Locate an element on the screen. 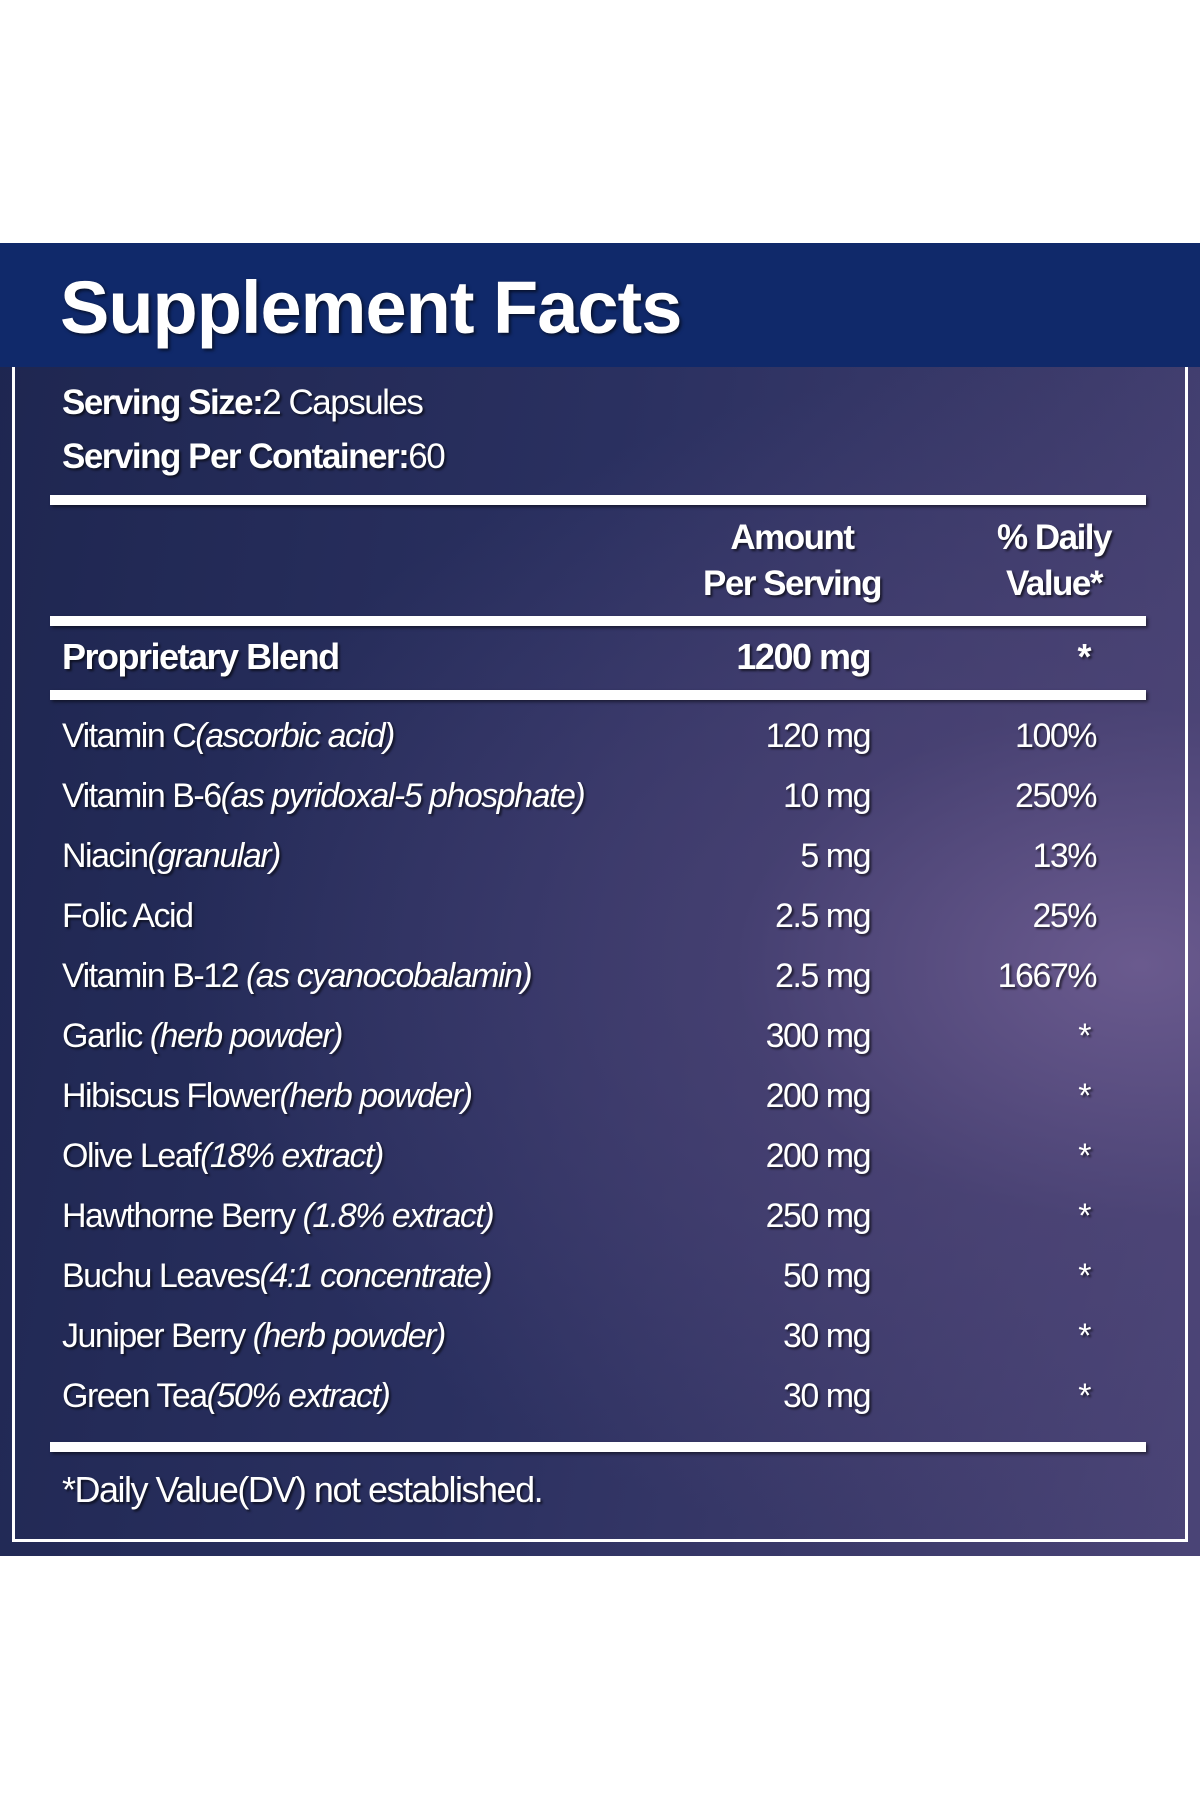 This screenshot has width=1200, height=1800. footnote: *Daily Value(DV) not established. is located at coordinates (303, 1489).